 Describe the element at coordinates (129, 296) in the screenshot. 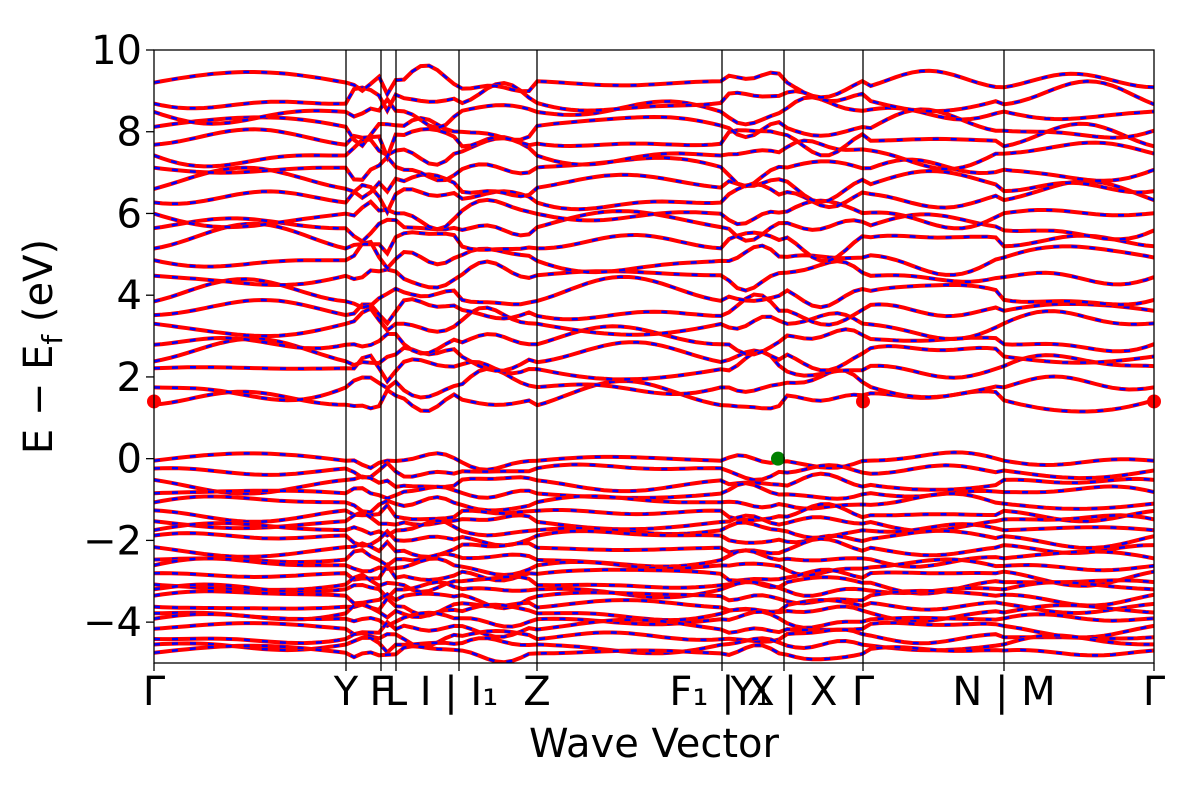

I see `y-tick-label: 4` at that location.